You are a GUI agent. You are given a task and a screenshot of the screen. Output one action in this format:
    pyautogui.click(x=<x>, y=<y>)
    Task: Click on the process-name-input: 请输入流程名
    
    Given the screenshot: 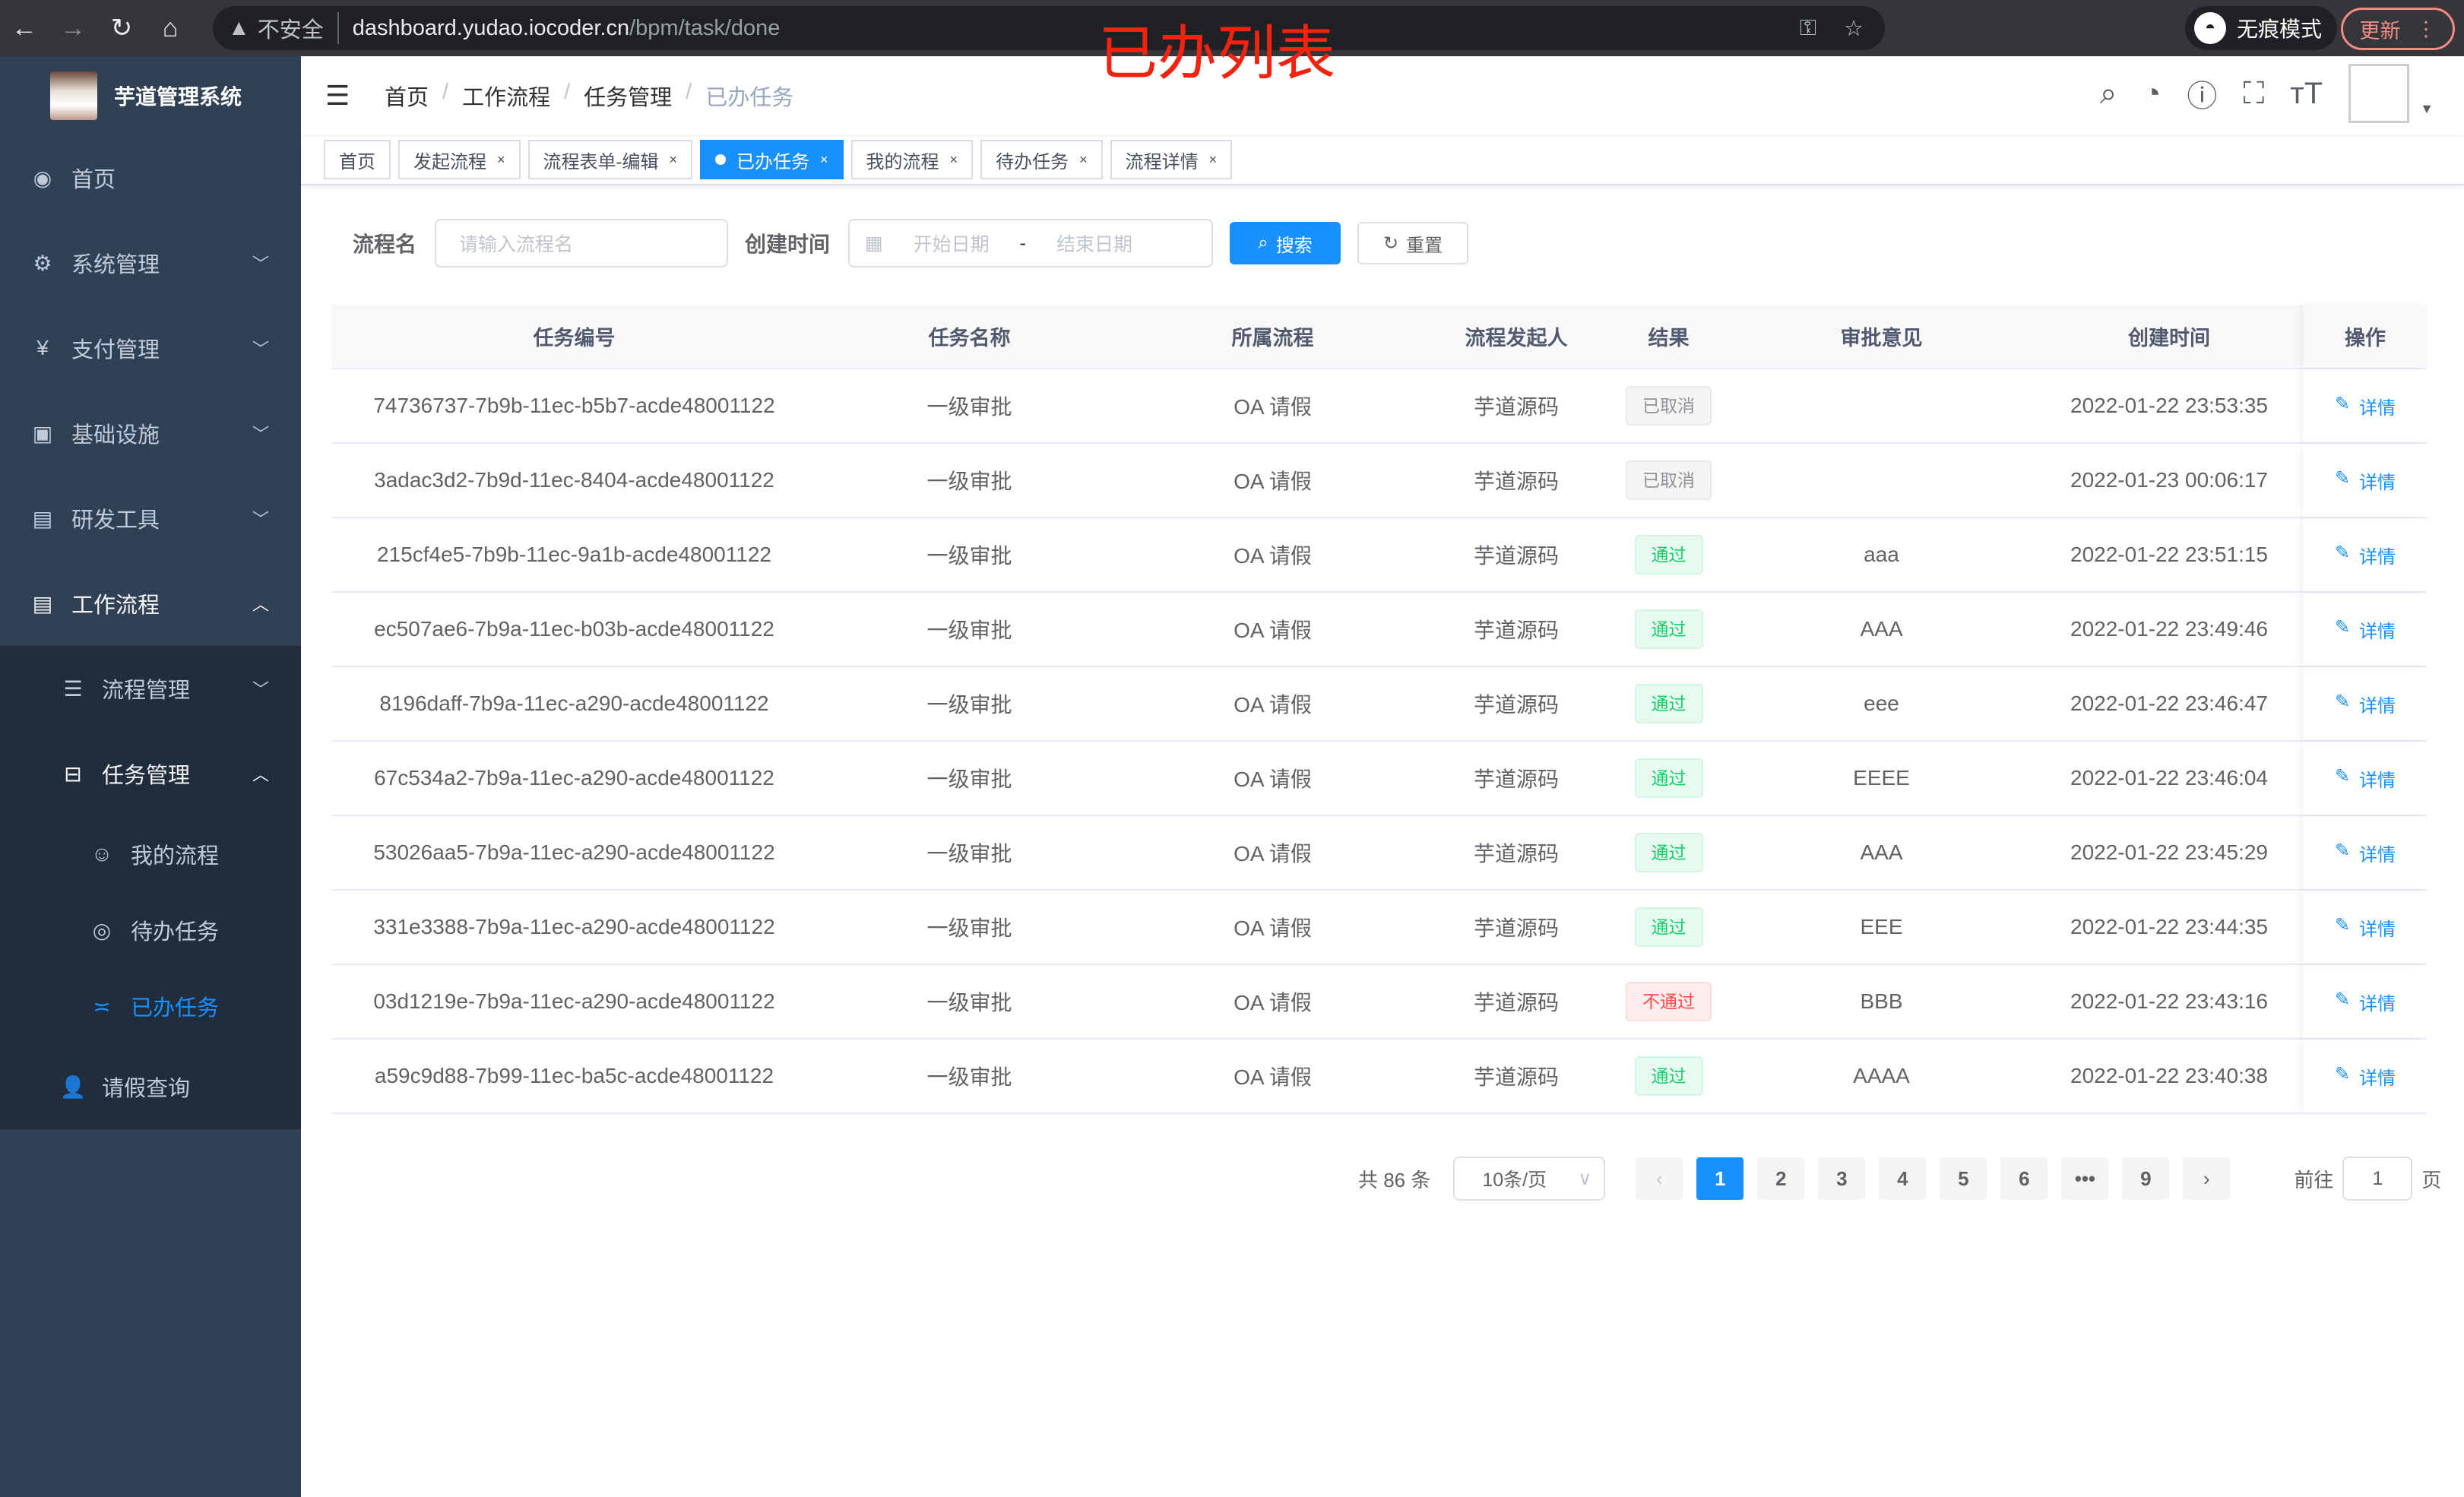 What is the action you would take?
    pyautogui.click(x=582, y=243)
    